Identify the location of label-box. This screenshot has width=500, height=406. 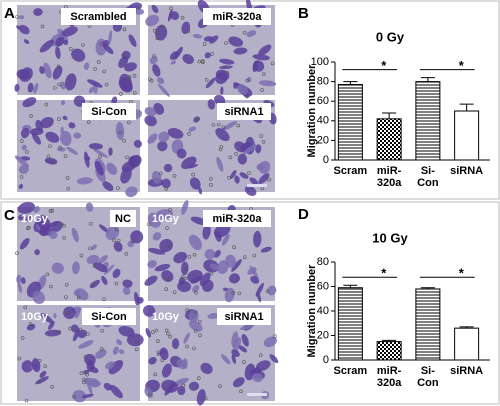
(109, 316).